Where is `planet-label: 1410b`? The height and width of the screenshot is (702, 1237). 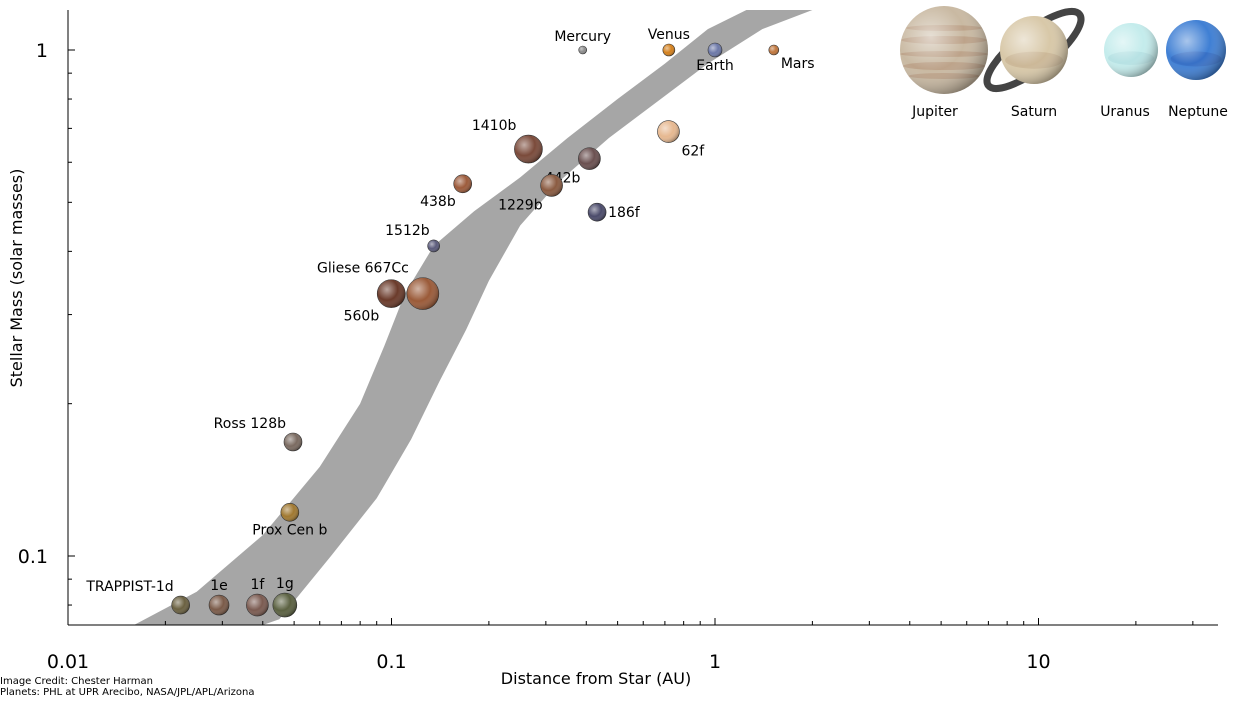 planet-label: 1410b is located at coordinates (494, 126).